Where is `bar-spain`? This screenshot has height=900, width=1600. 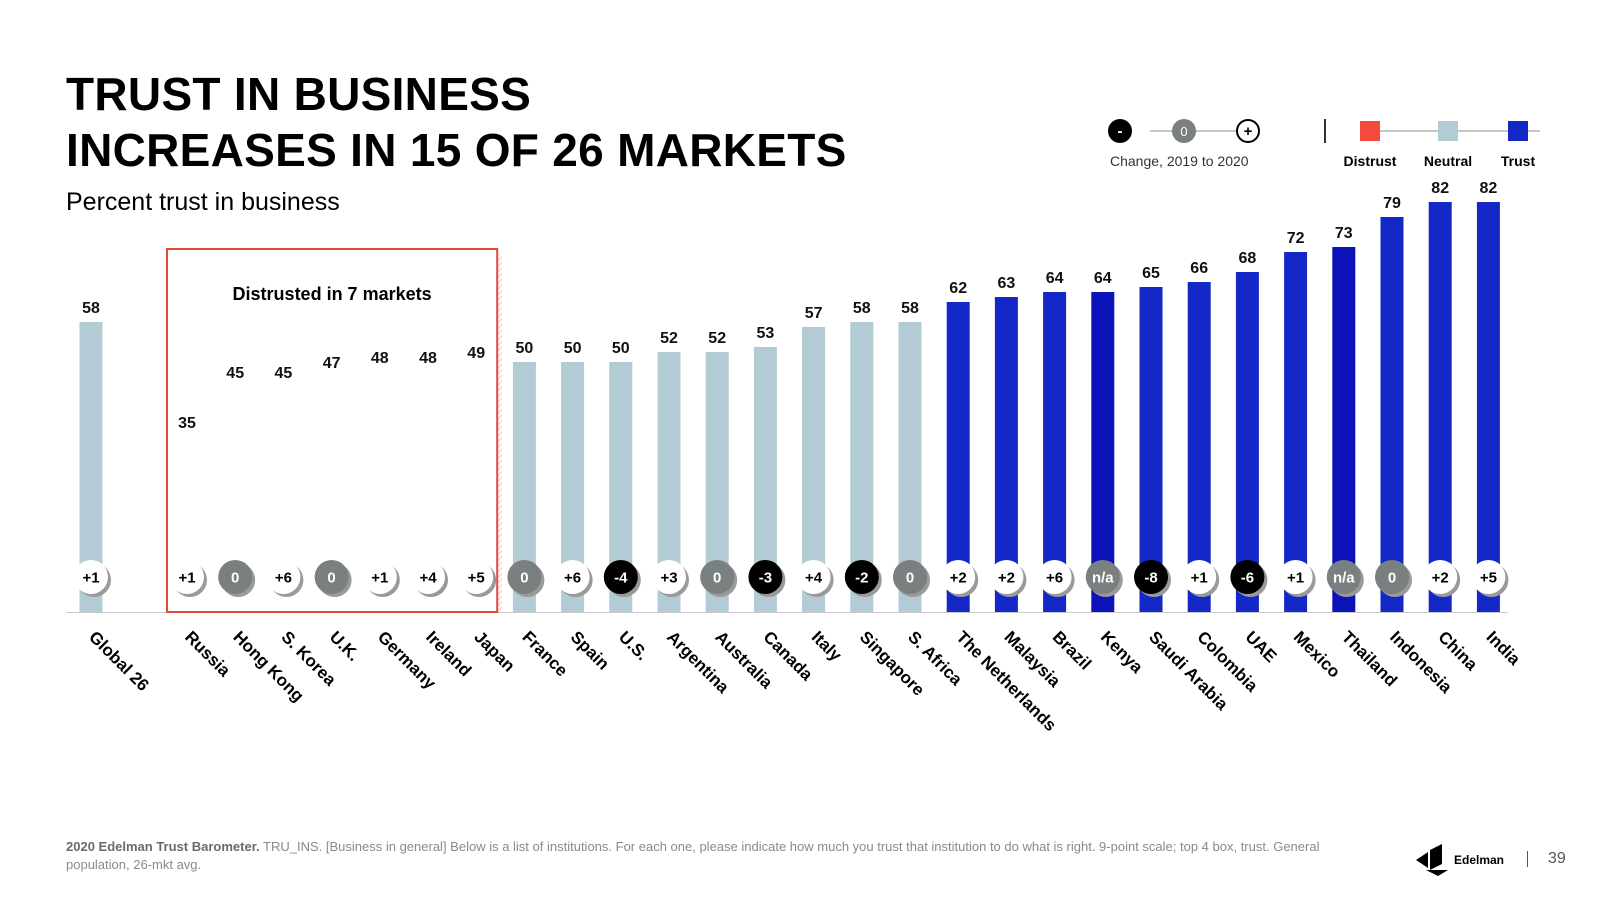
bar-spain is located at coordinates (573, 487).